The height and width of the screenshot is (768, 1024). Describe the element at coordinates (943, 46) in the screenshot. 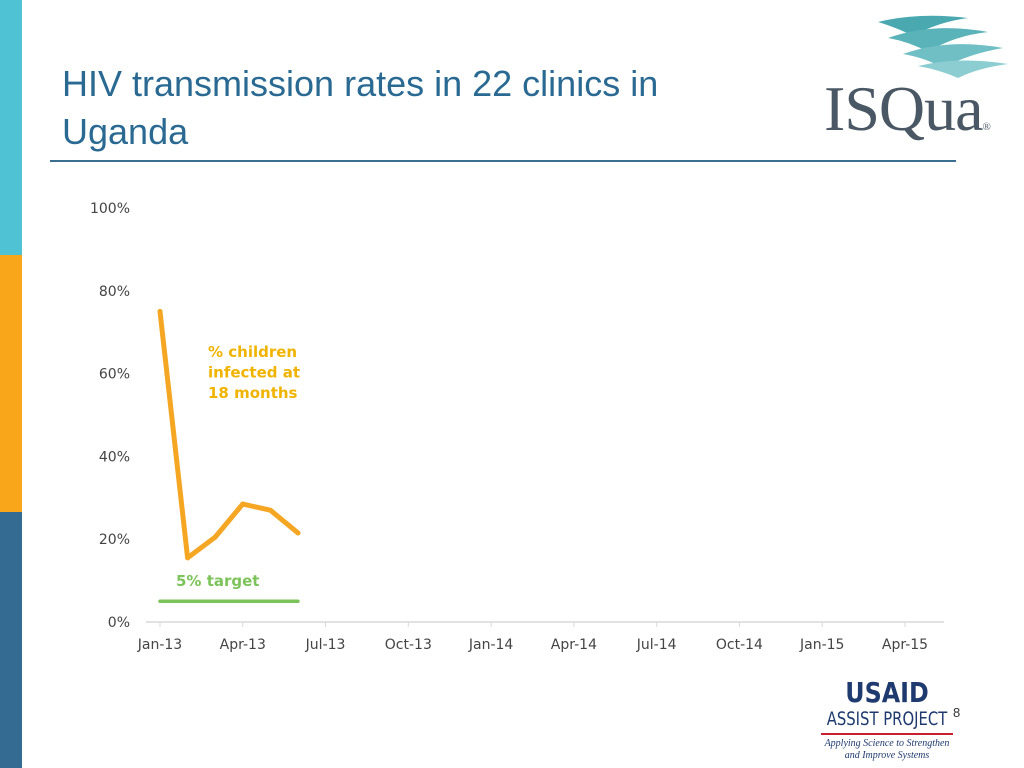

I see `isqua-wave-icon` at that location.